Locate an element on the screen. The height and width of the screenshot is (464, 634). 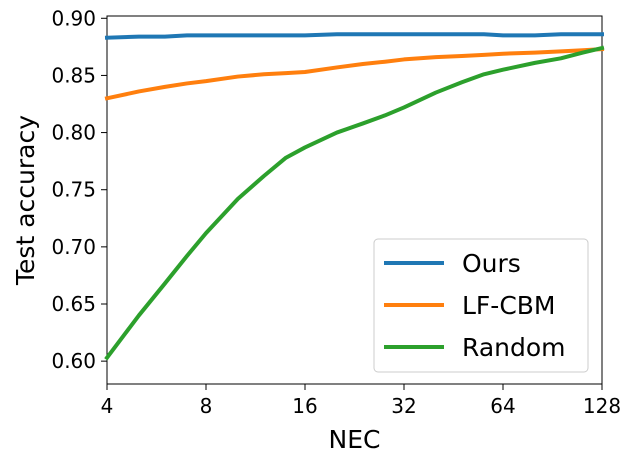
y-tick-label: 0.60 is located at coordinates (73, 361).